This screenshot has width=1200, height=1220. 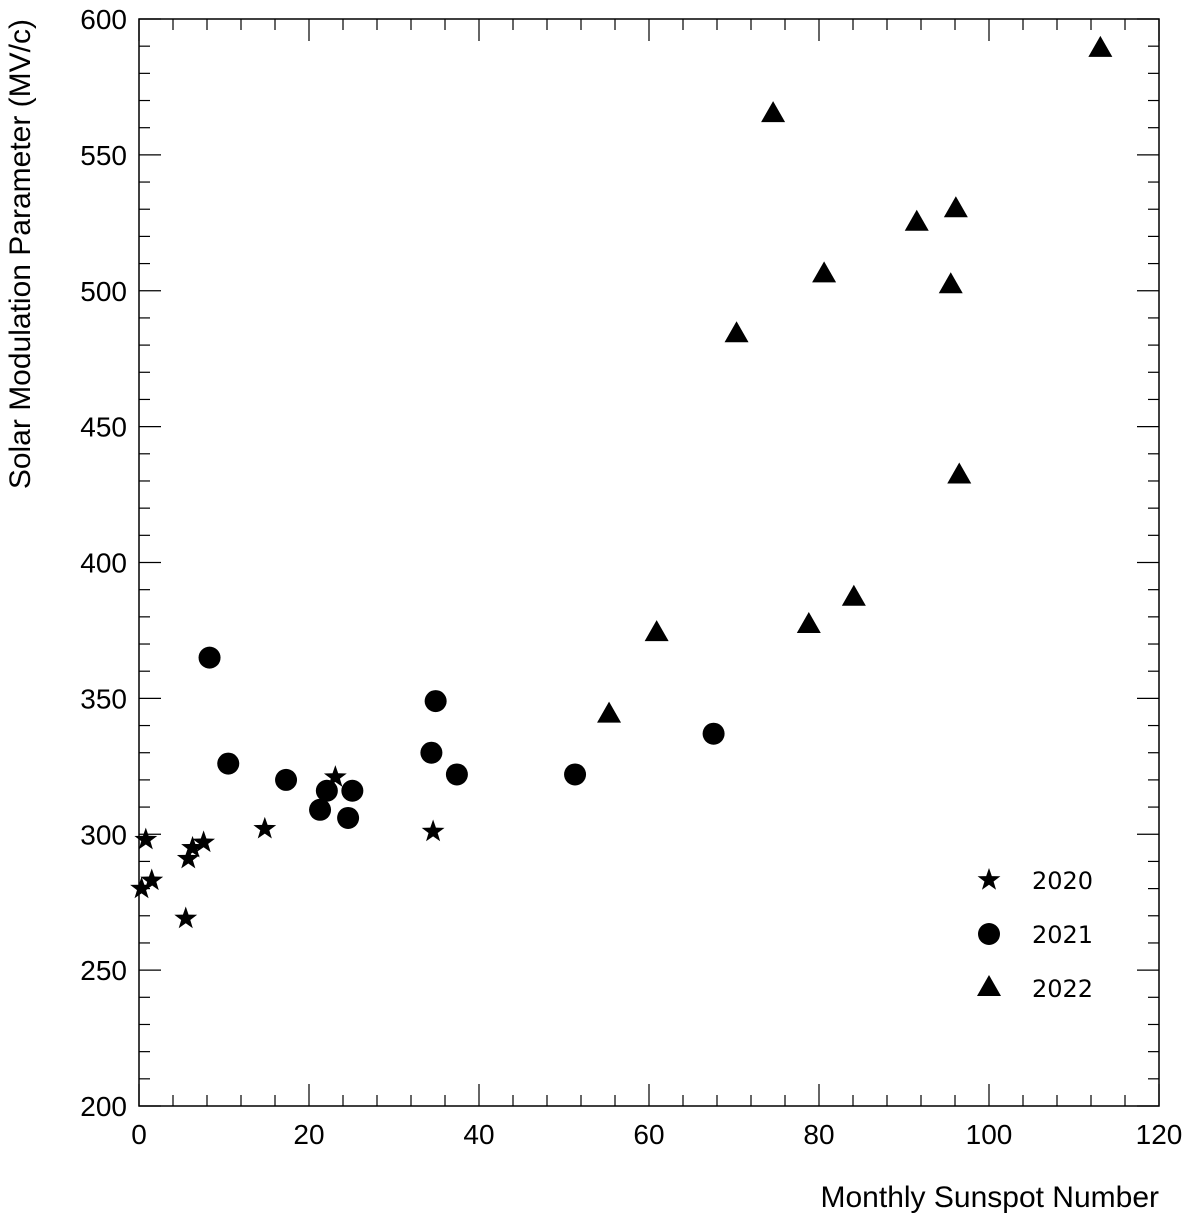 I want to click on x-axis-title: Monthly Sunspot Number, so click(x=990, y=1197).